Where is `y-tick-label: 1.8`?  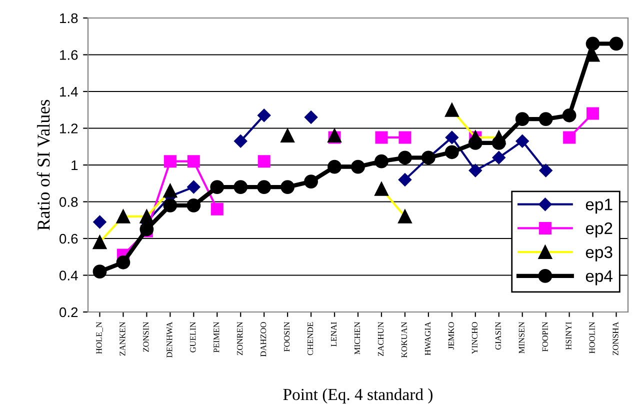 y-tick-label: 1.8 is located at coordinates (69, 18).